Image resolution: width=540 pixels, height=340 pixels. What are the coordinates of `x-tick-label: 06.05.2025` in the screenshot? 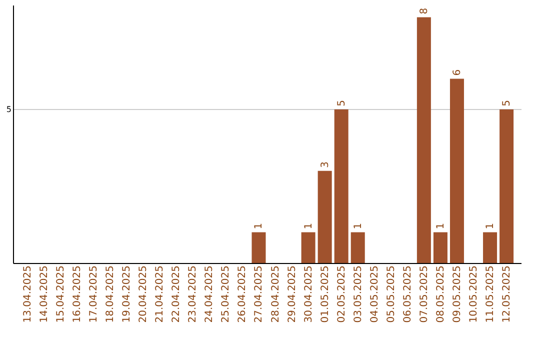 It's located at (408, 294).